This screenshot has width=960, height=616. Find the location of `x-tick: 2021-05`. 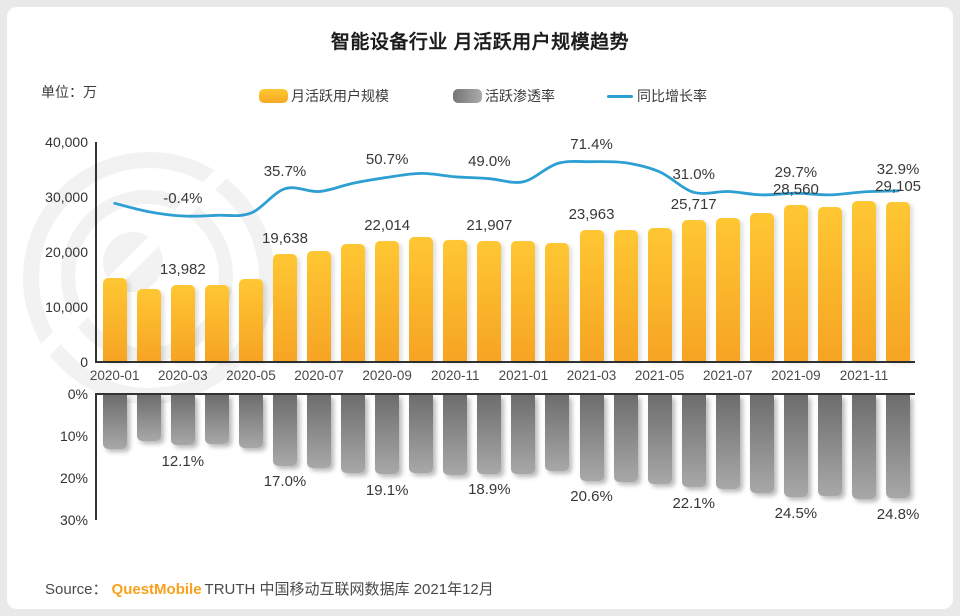

x-tick: 2021-05 is located at coordinates (659, 375).